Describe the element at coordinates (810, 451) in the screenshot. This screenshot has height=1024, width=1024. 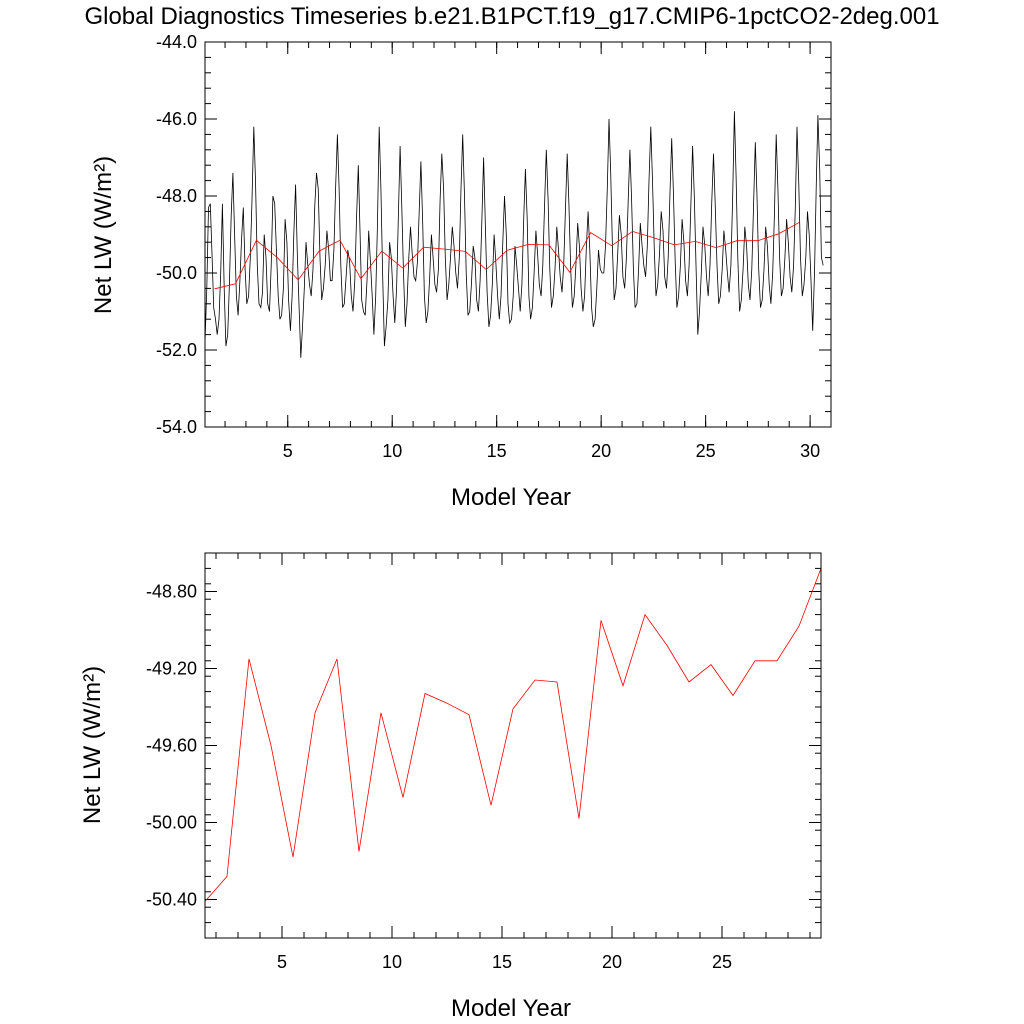
I see `x-tick-label: 30` at that location.